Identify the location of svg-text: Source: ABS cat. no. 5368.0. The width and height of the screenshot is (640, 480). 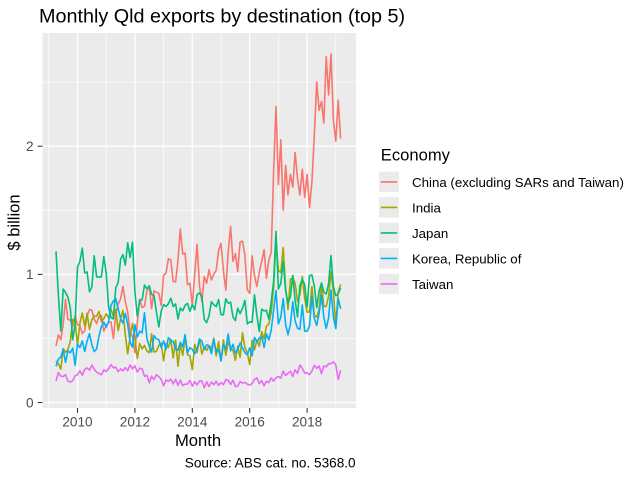
(270, 463).